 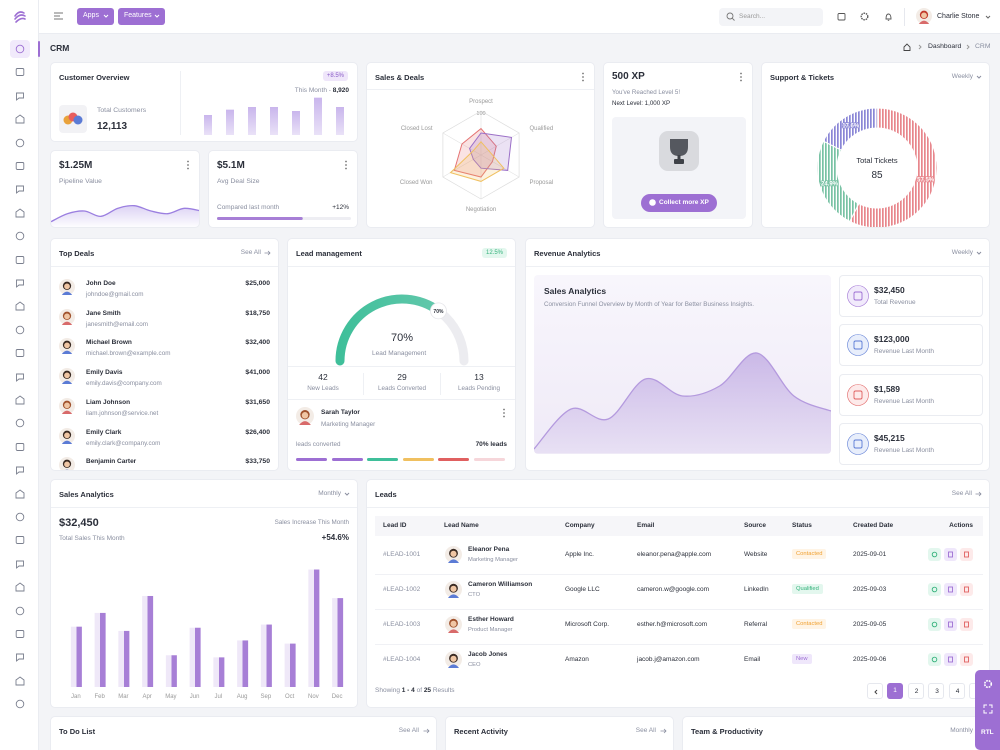 What do you see at coordinates (575, 291) in the screenshot?
I see `panel-title: Sales Analytics` at bounding box center [575, 291].